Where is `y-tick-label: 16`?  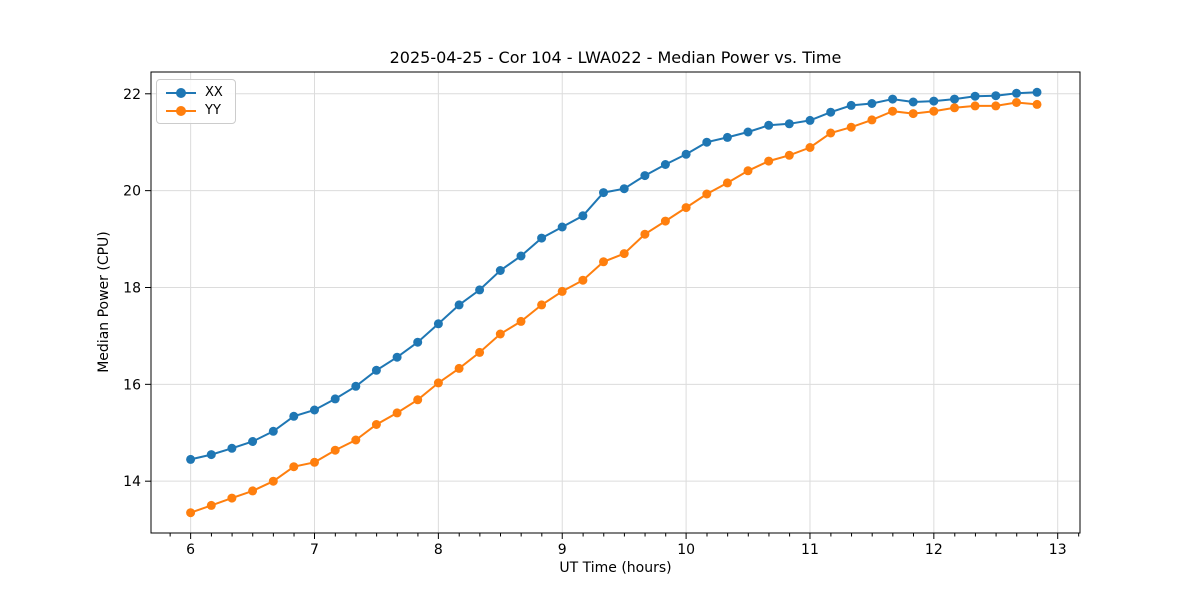 y-tick-label: 16 is located at coordinates (132, 385).